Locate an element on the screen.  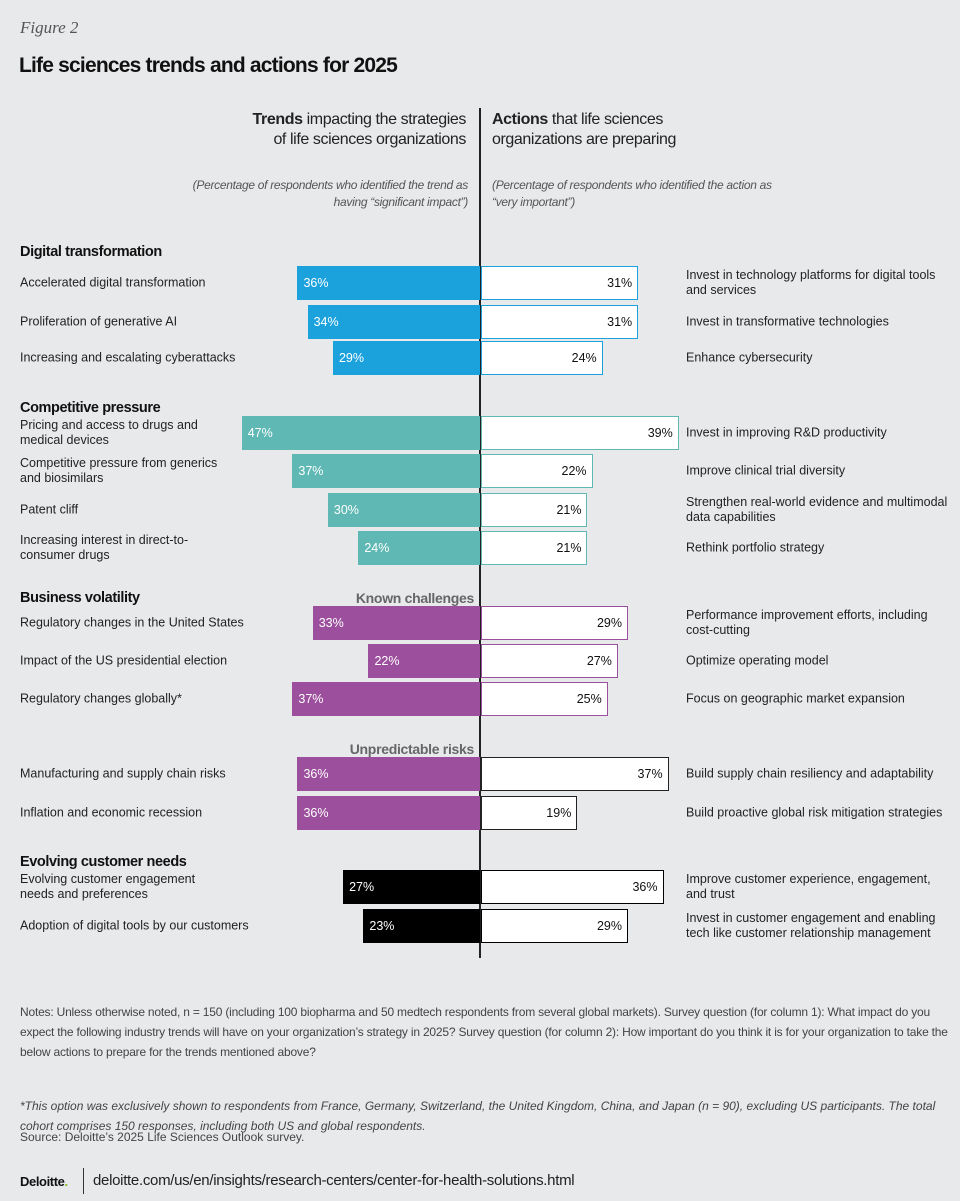
action-label: Invest in transformative technologies is located at coordinates (787, 321).